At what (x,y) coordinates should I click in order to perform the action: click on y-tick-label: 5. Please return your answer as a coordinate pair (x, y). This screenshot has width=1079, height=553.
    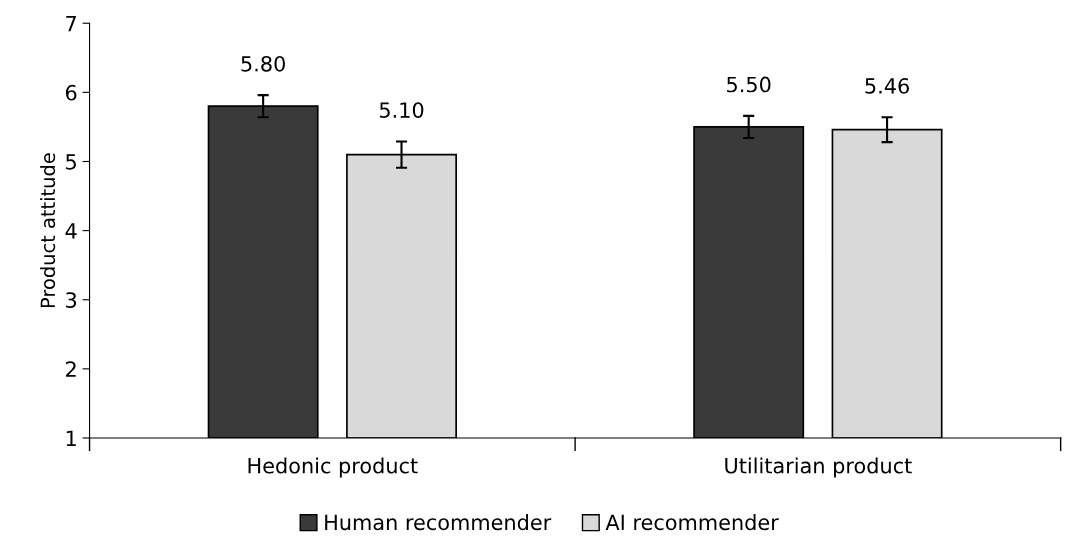
    Looking at the image, I should click on (71, 162).